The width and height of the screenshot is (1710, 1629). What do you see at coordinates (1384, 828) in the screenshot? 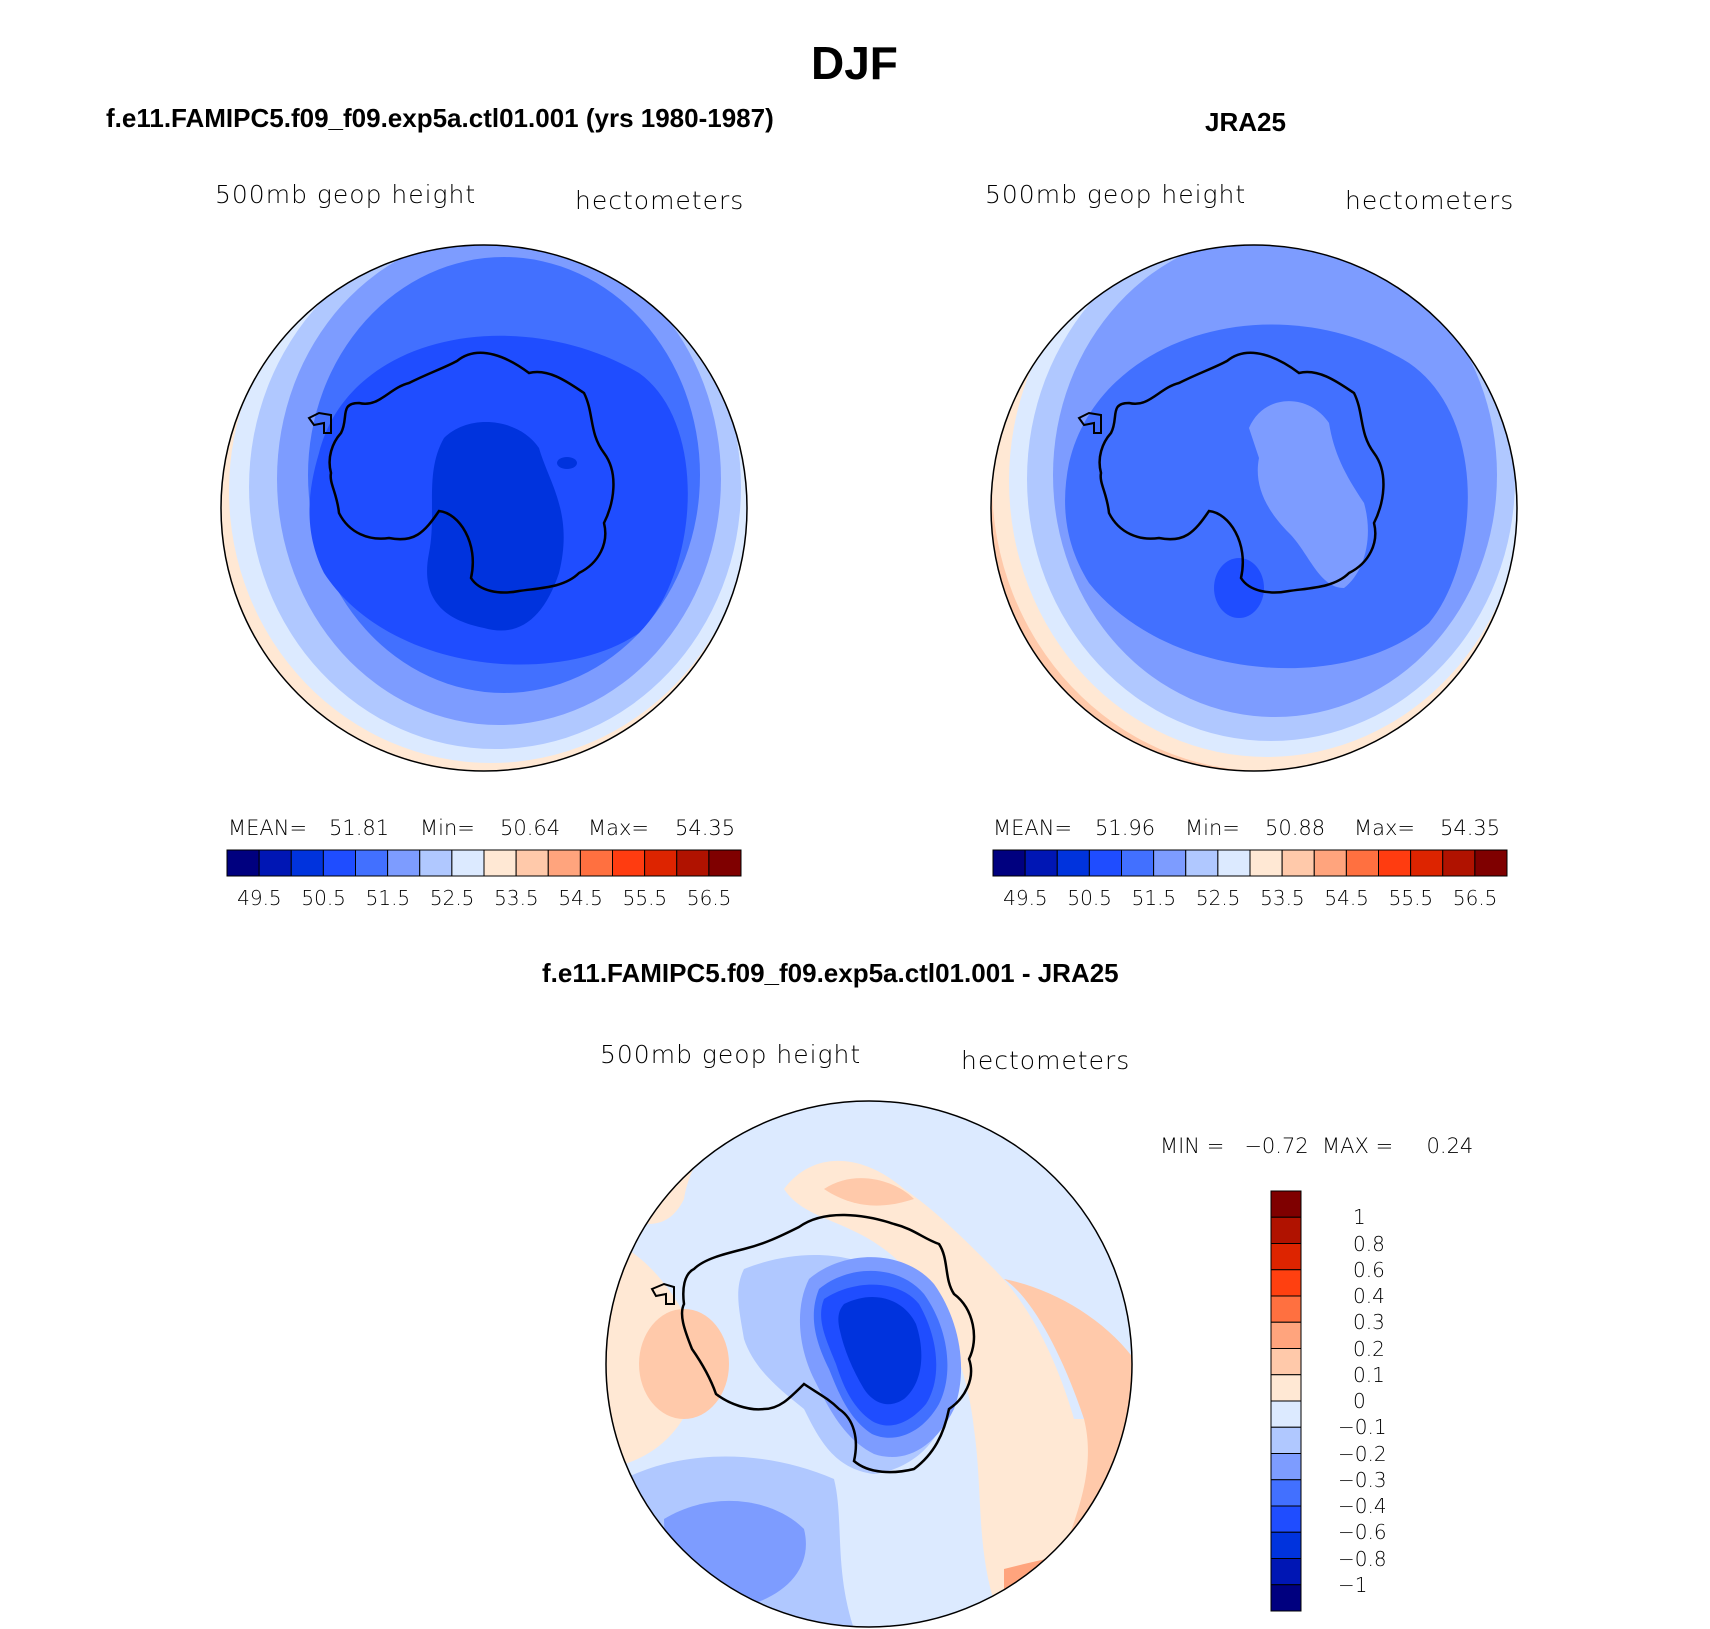
I see `panel2-max-label: Max=` at bounding box center [1384, 828].